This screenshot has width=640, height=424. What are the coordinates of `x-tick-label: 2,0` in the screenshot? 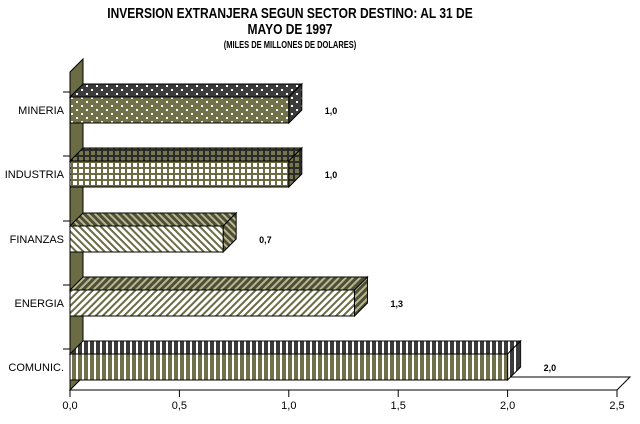 It's located at (507, 406).